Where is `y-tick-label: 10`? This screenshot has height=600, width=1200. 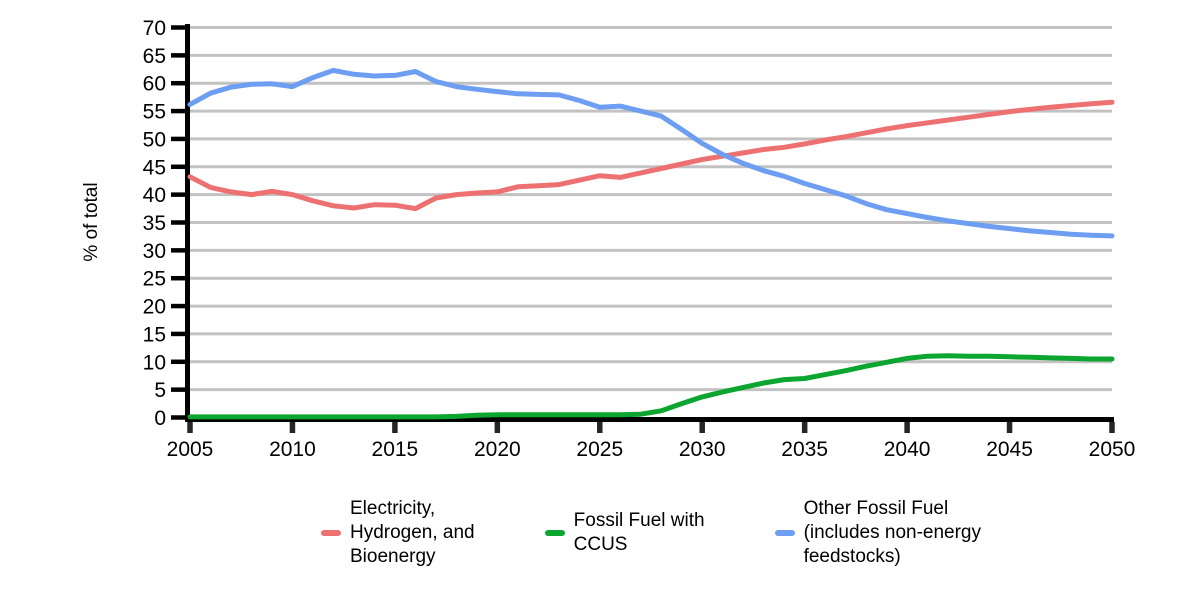 y-tick-label: 10 is located at coordinates (154, 362).